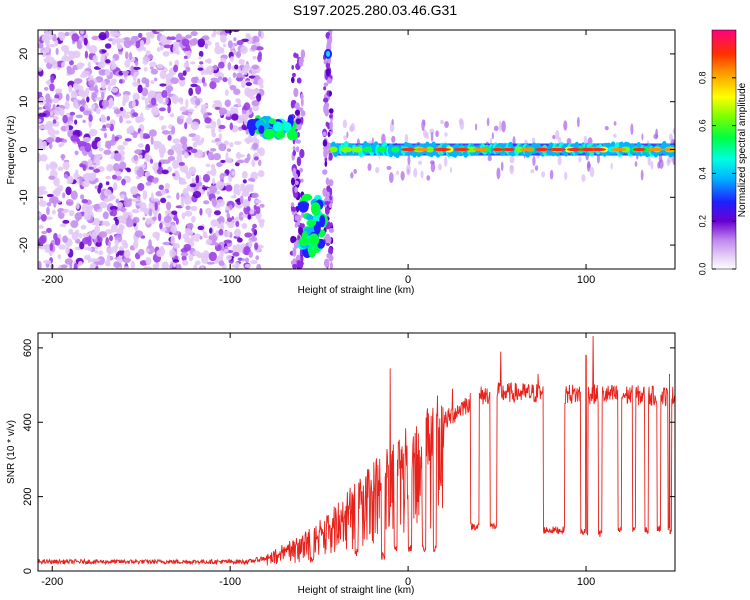 The image size is (750, 600). What do you see at coordinates (24, 102) in the screenshot?
I see `spectrogram-y-tick-label: 10` at bounding box center [24, 102].